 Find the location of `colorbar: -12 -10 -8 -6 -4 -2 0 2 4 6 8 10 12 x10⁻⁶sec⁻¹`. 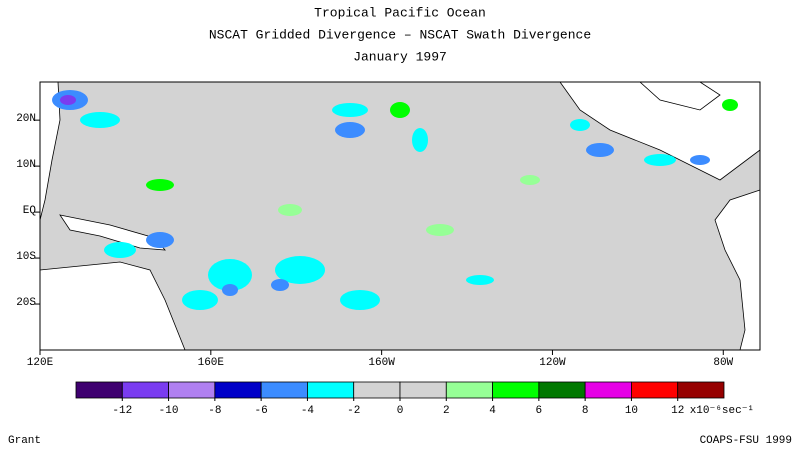

colorbar: -12 -10 -8 -6 -4 -2 0 2 4 6 8 10 12 x10⁻⁶sec⁻¹ is located at coordinates (414, 399).